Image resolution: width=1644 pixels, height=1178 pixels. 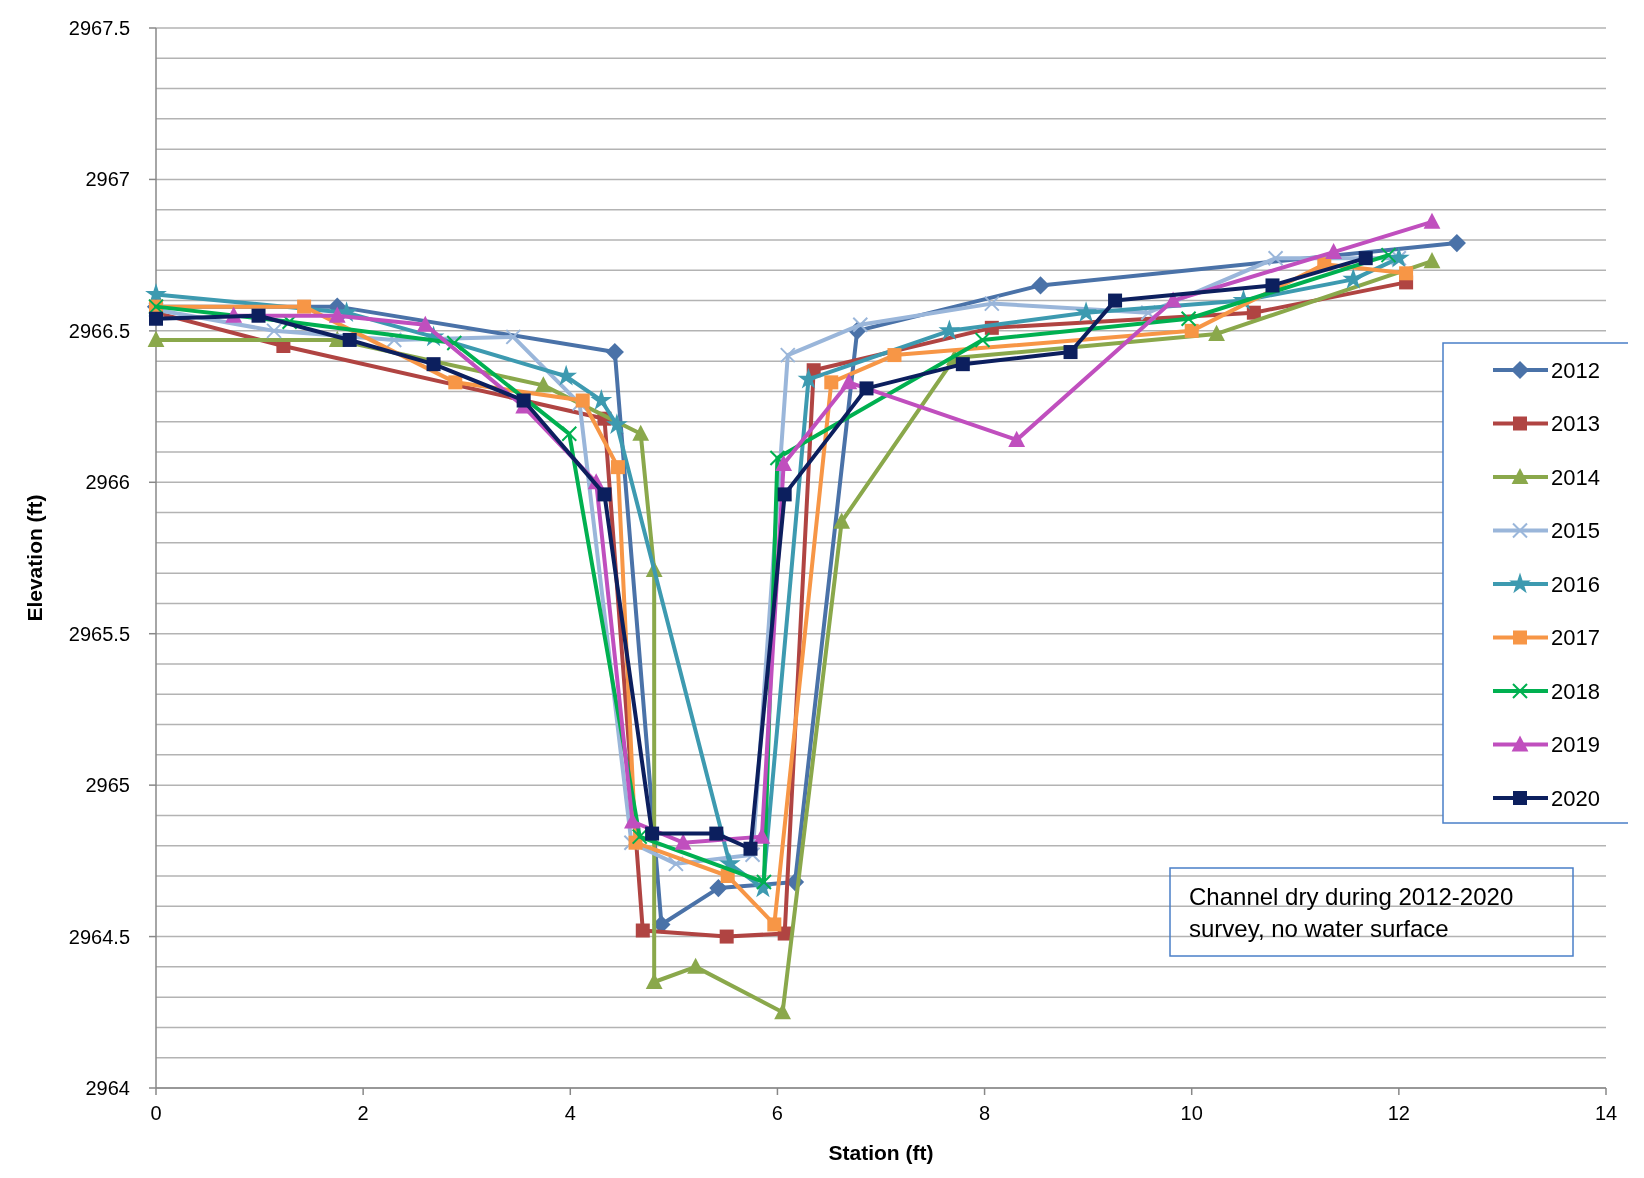 I want to click on x-tick-label: 10, so click(x=1191, y=1113).